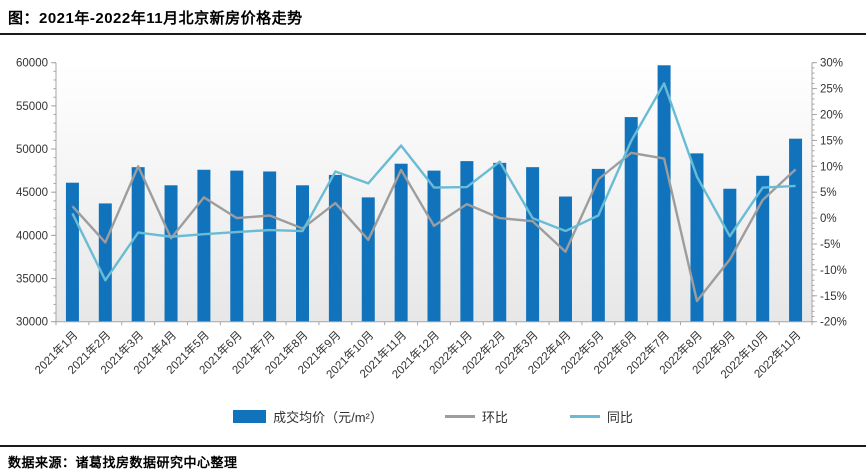 The width and height of the screenshot is (866, 476). What do you see at coordinates (831, 116) in the screenshot?
I see `svg-text: 20%` at bounding box center [831, 116].